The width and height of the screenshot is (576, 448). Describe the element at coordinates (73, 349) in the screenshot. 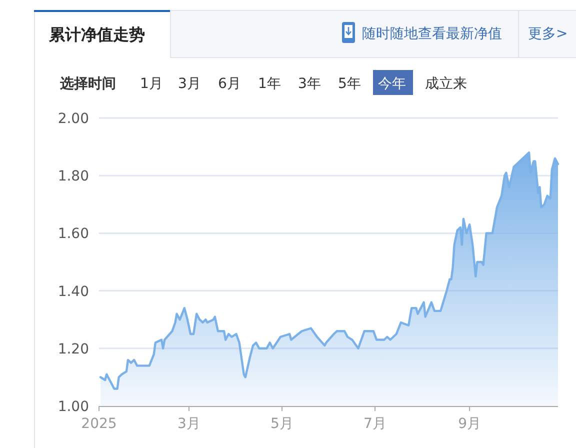

I see `y-tick-label: 1.20` at that location.